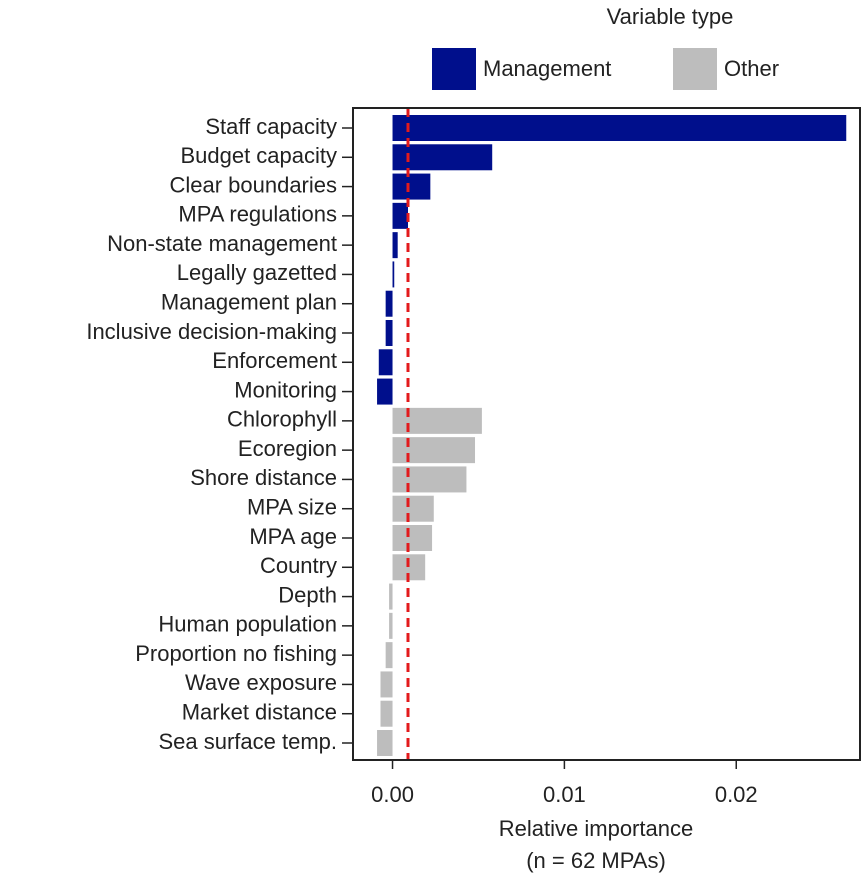 This screenshot has height=878, width=862. I want to click on x-tick-label: 0.01, so click(564, 794).